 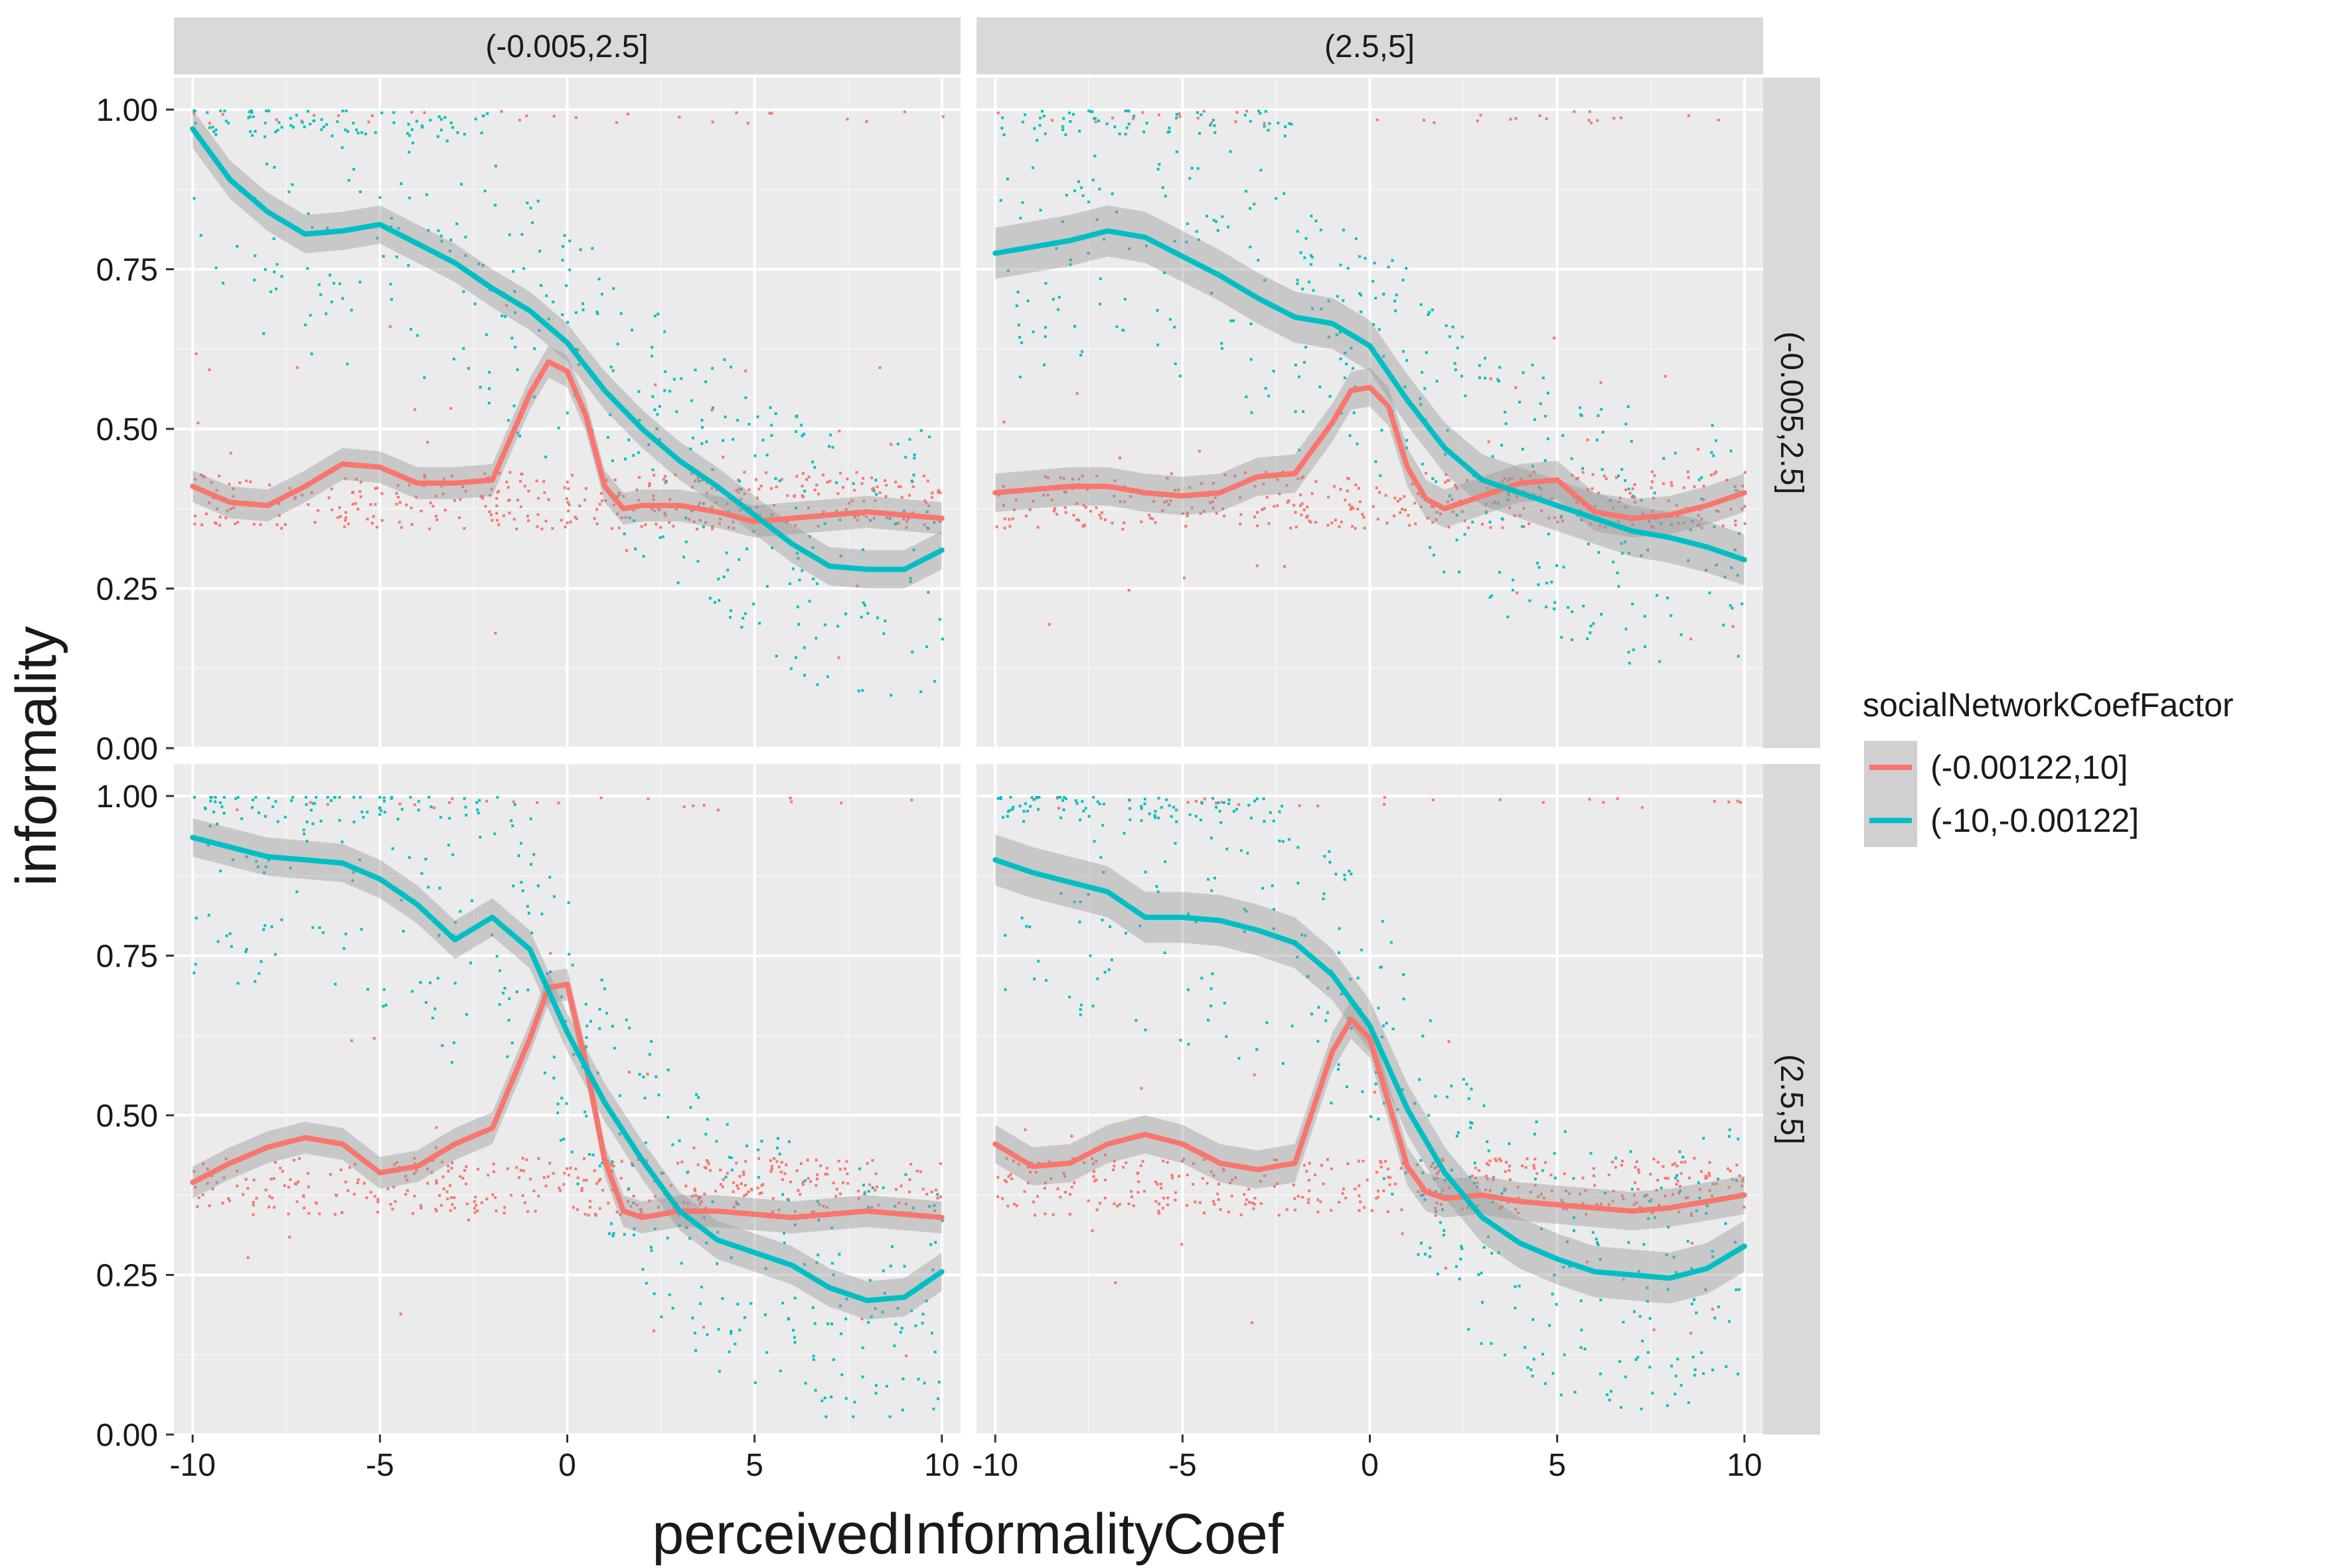 What do you see at coordinates (127, 1276) in the screenshot?
I see `y-tick-label: 0.25` at bounding box center [127, 1276].